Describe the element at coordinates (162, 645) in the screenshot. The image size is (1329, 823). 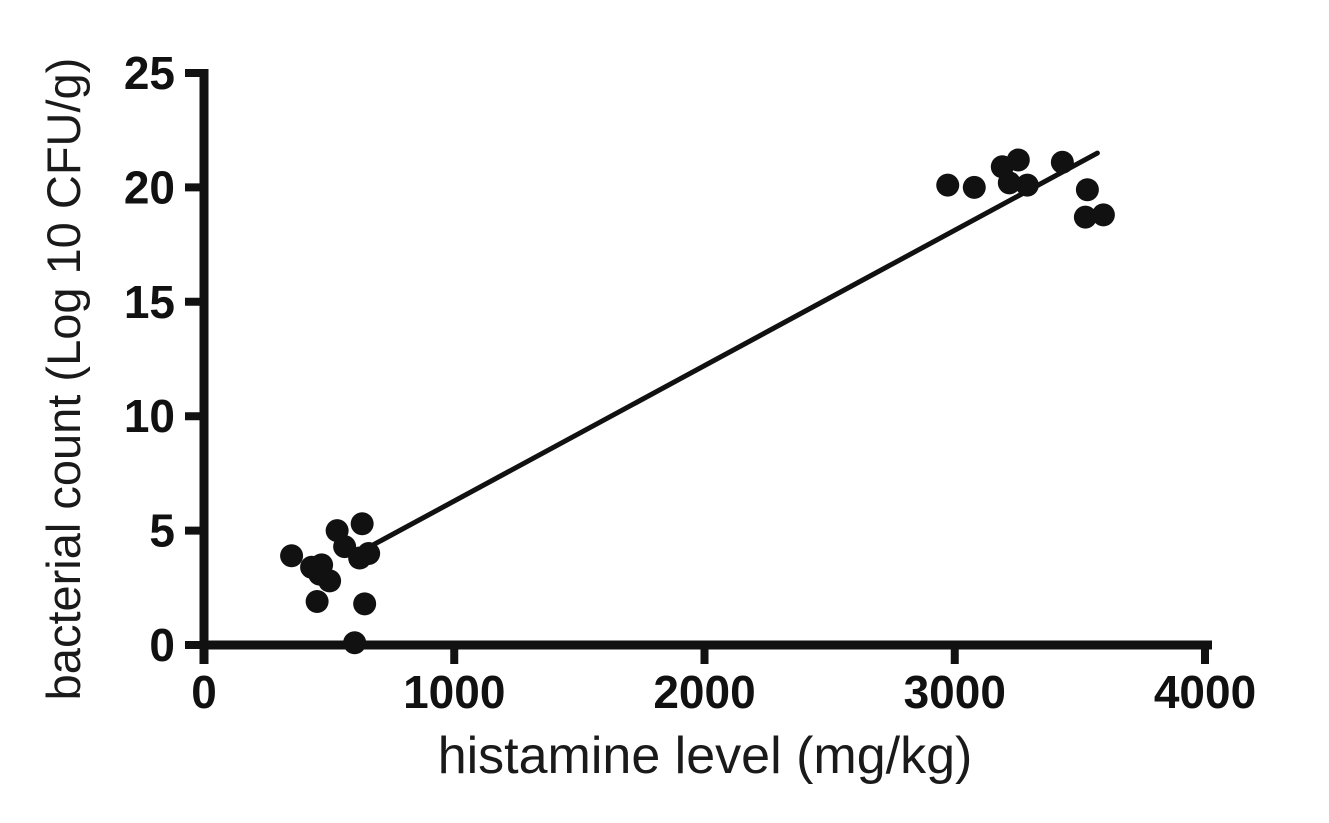
I see `y-tick-label: 0` at that location.